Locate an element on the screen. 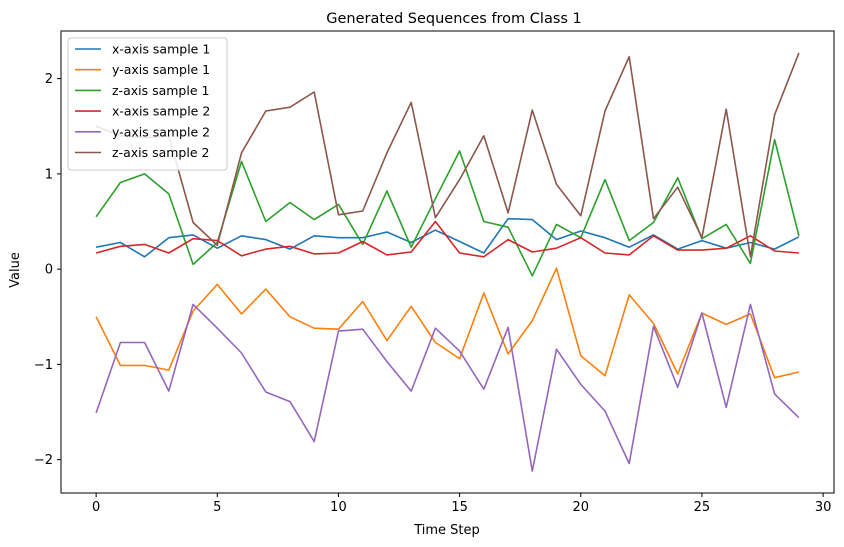 Image resolution: width=844 pixels, height=547 pixels. y-tick-label: 0 is located at coordinates (49, 270).